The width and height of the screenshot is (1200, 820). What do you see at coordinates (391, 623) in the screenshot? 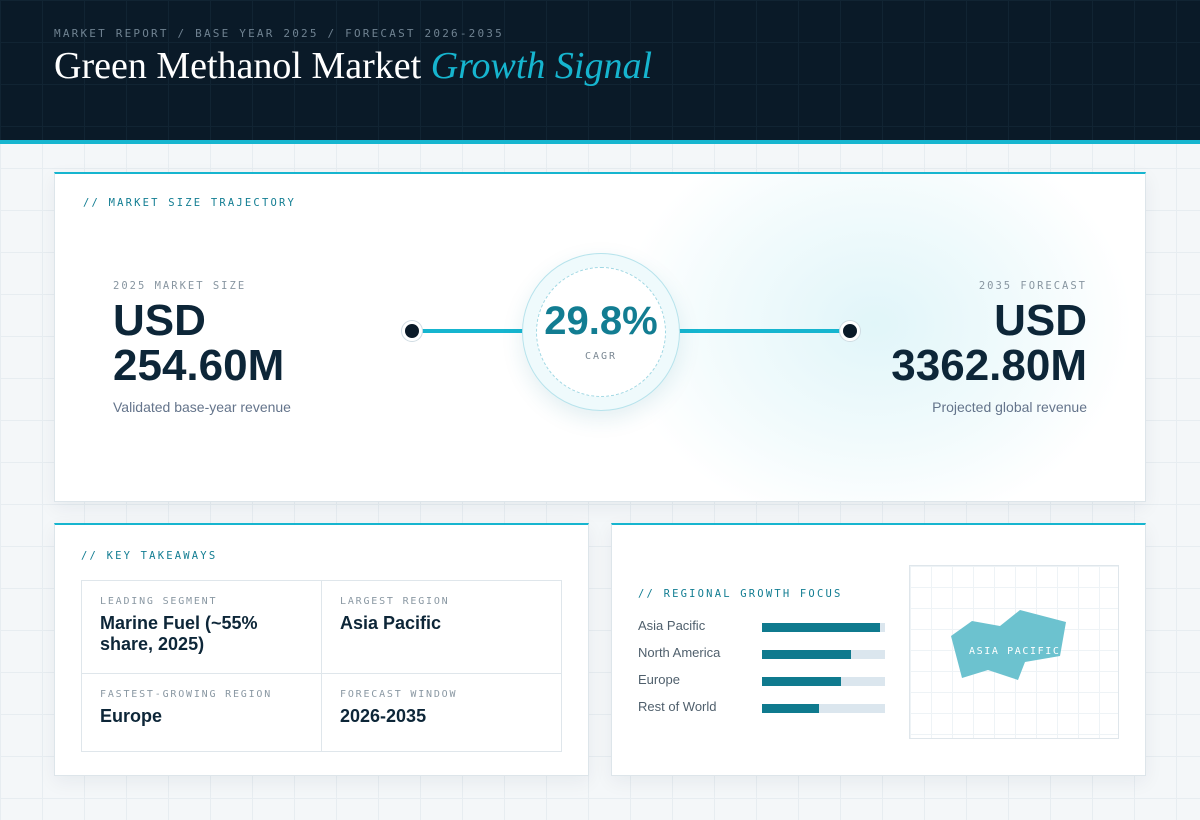
I see `takeaway-value: Asia Pacific` at bounding box center [391, 623].